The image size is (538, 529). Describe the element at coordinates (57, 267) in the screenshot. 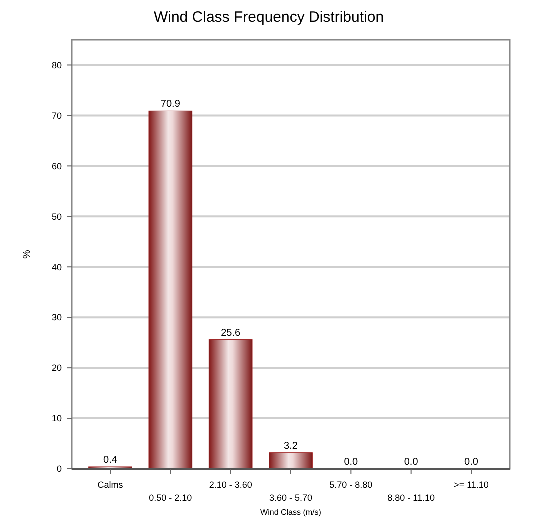

I see `y-tick-label: 40` at that location.